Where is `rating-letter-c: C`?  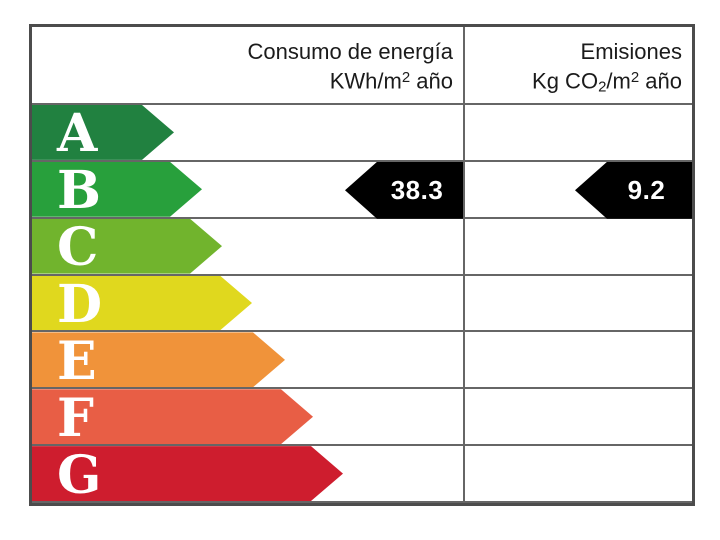
rating-letter-c: C is located at coordinates (78, 248).